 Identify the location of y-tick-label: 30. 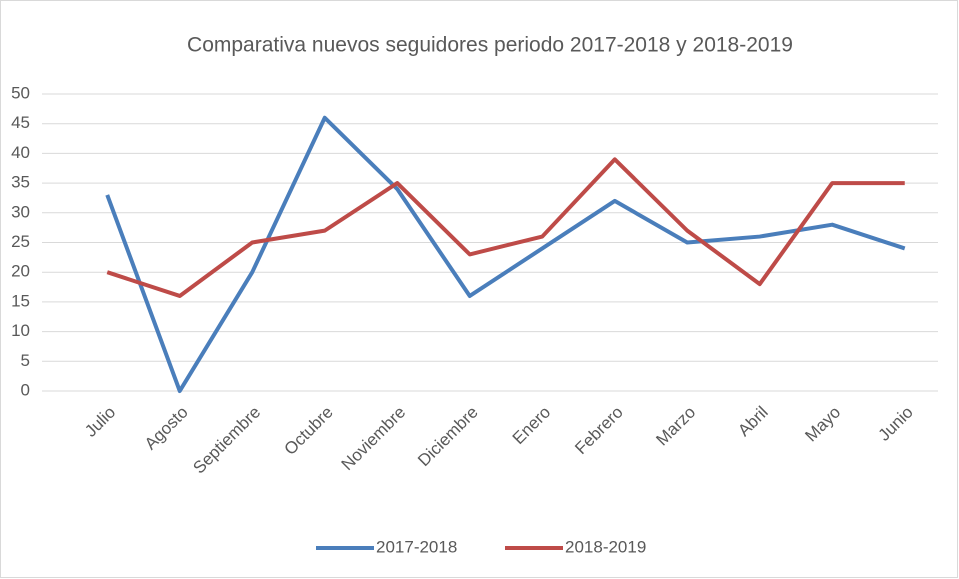
(20, 211).